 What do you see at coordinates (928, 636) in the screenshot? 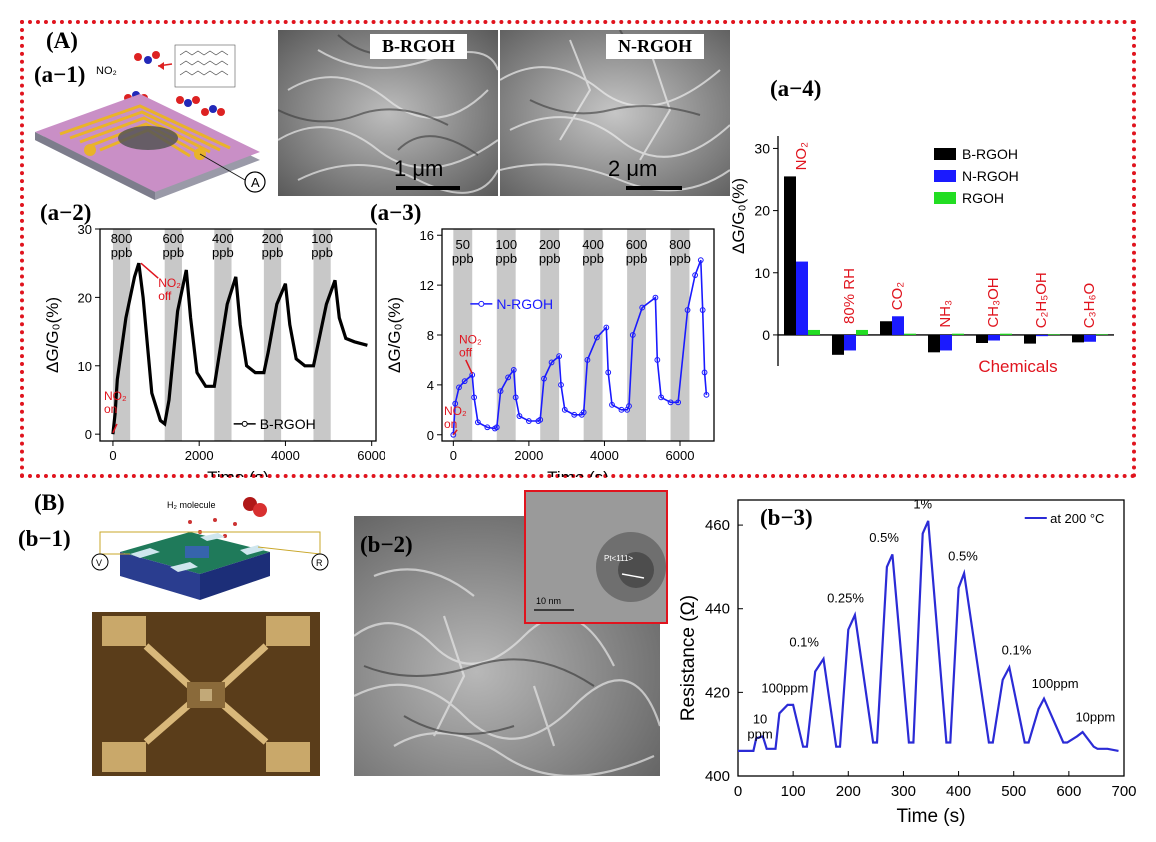
I see `series-line-resistance` at bounding box center [928, 636].